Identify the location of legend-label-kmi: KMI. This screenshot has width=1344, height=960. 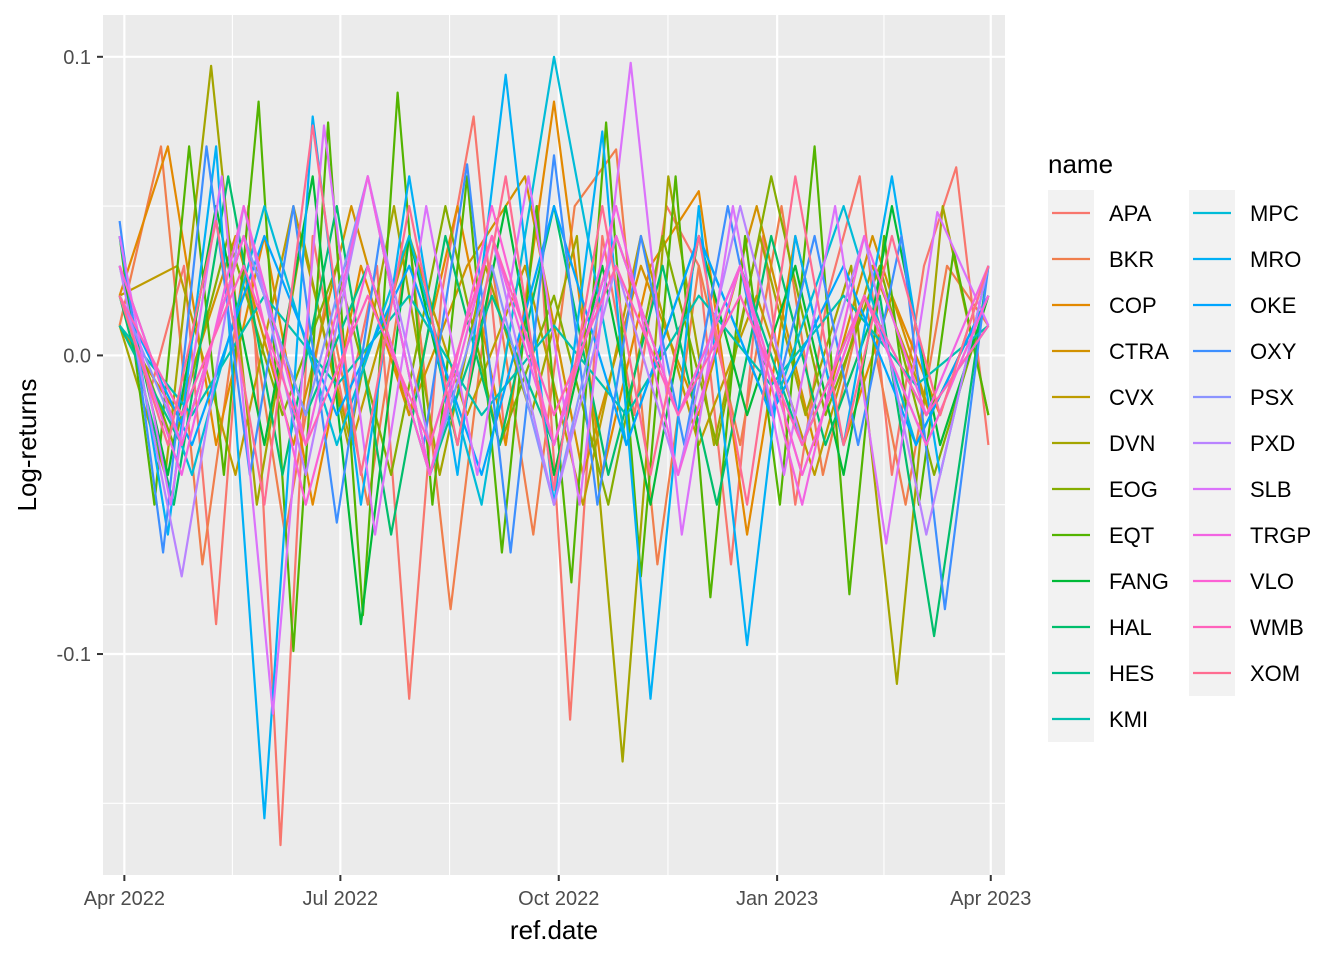
(1128, 719).